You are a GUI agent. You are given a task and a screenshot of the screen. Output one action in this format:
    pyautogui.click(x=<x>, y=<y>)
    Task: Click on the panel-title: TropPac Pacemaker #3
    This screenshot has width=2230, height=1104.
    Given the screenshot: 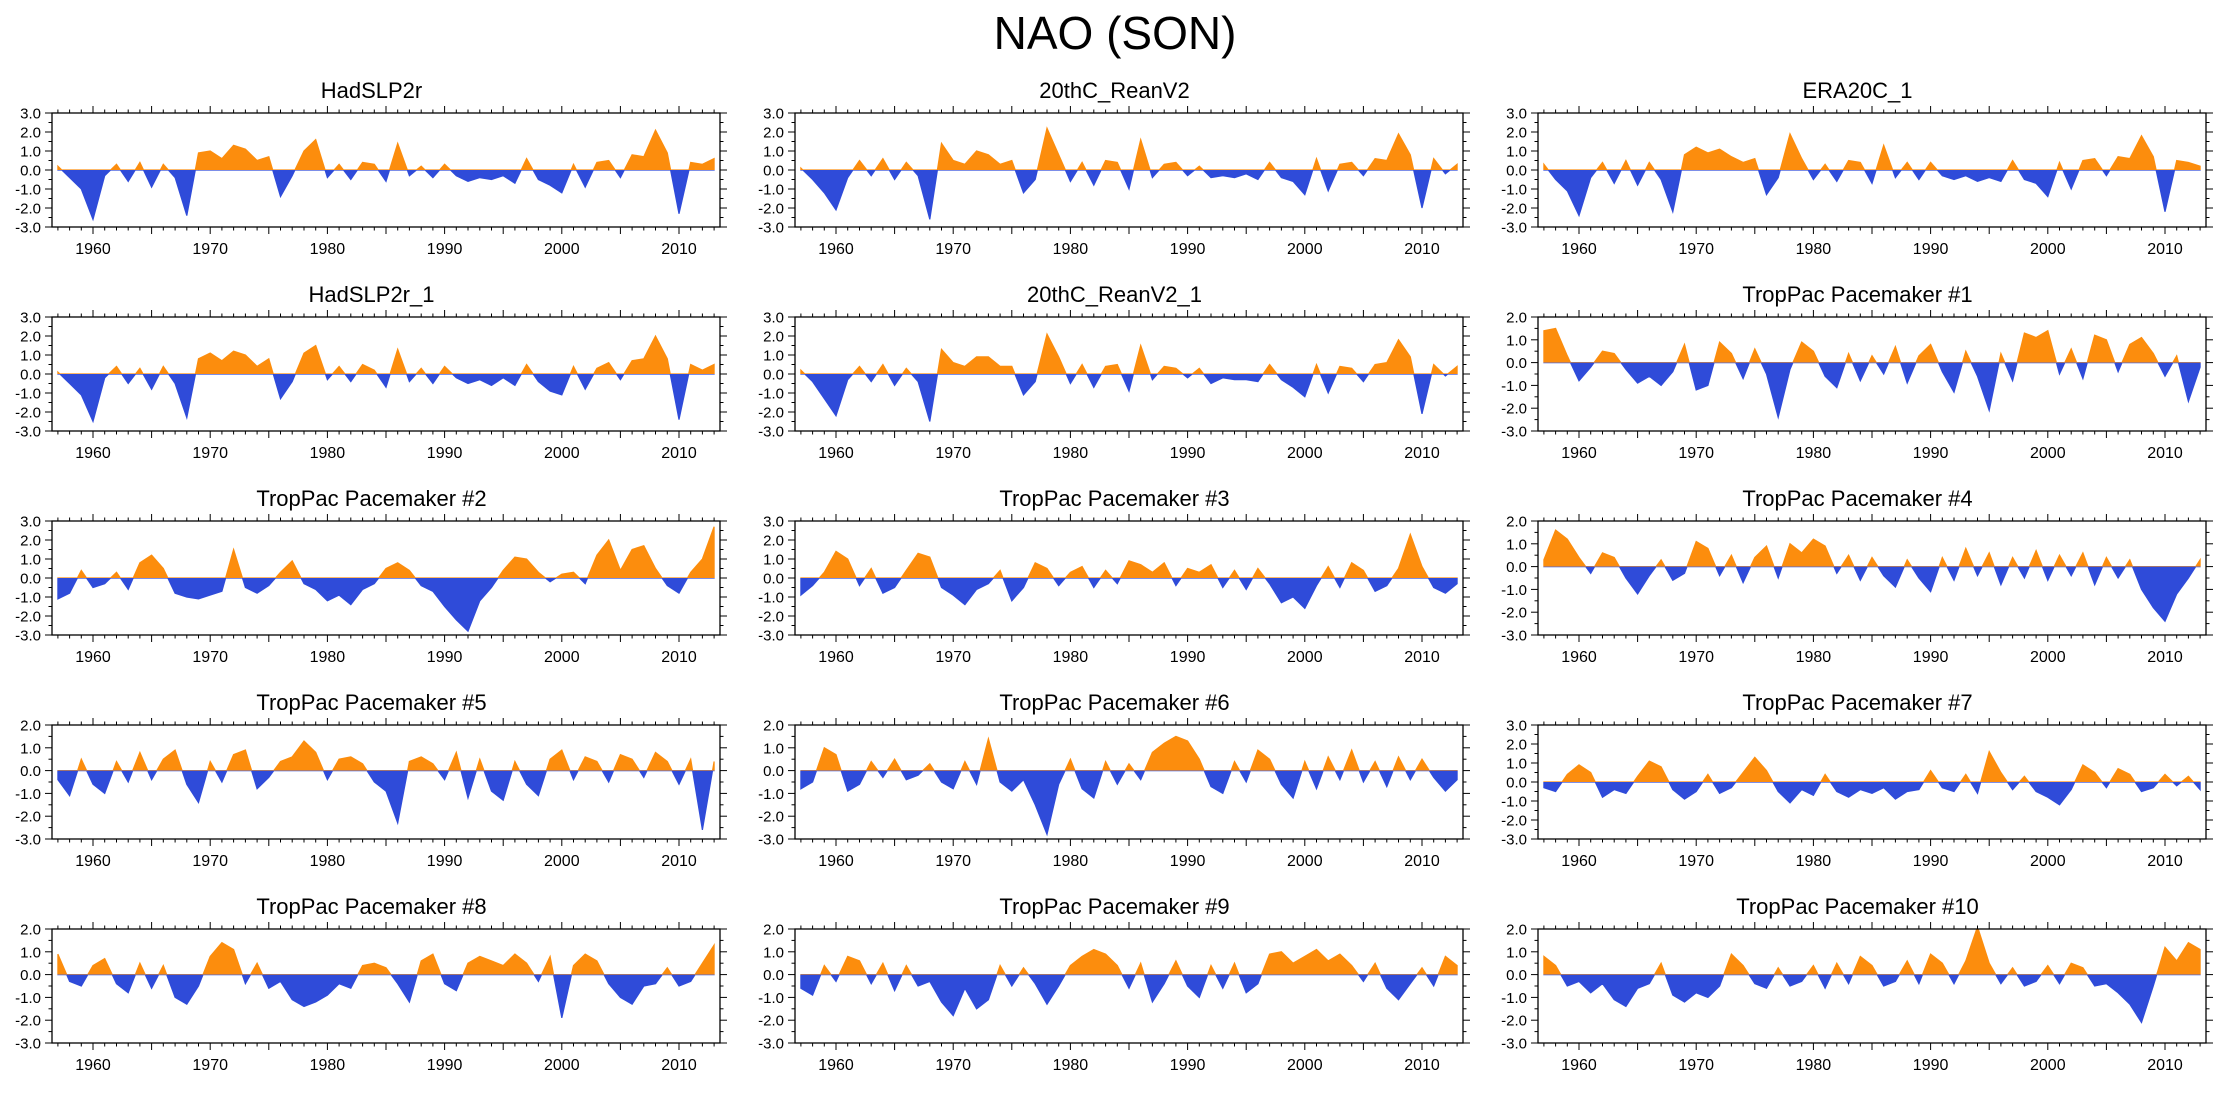 What is the action you would take?
    pyautogui.click(x=1114, y=498)
    